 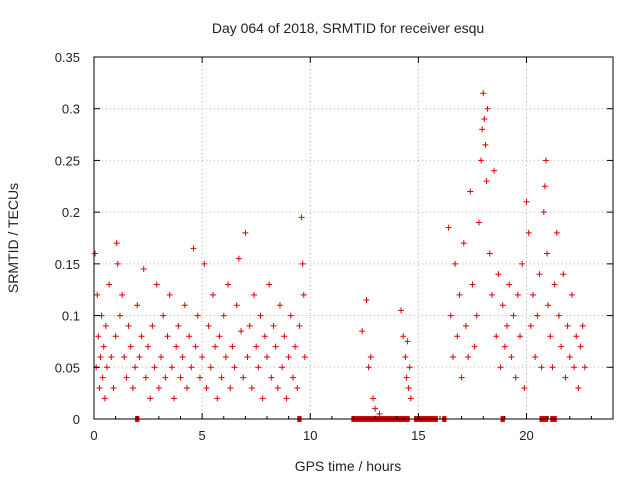 I want to click on y-tick-label: 0.2, so click(x=71, y=212).